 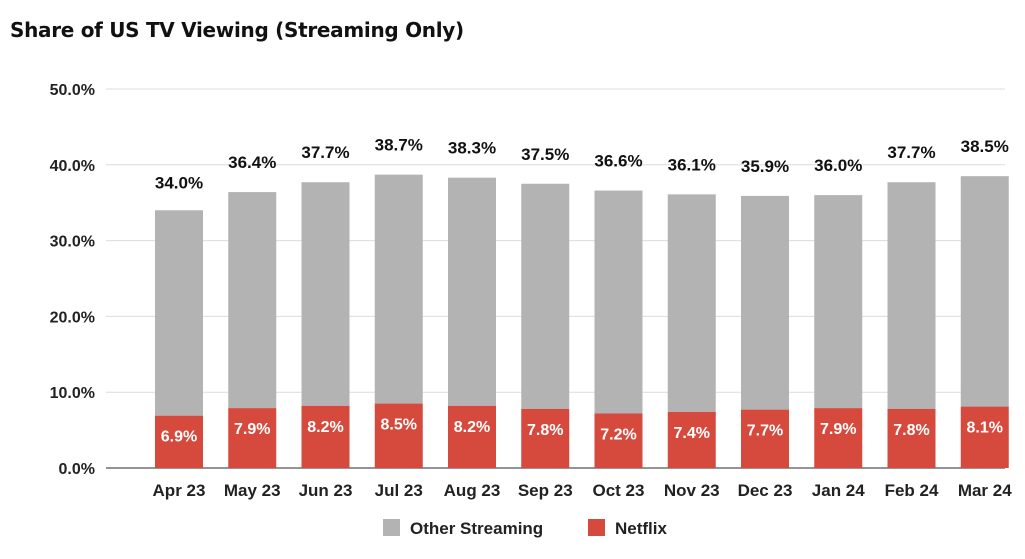 I want to click on x-tick-label: Mar 24, so click(x=985, y=490).